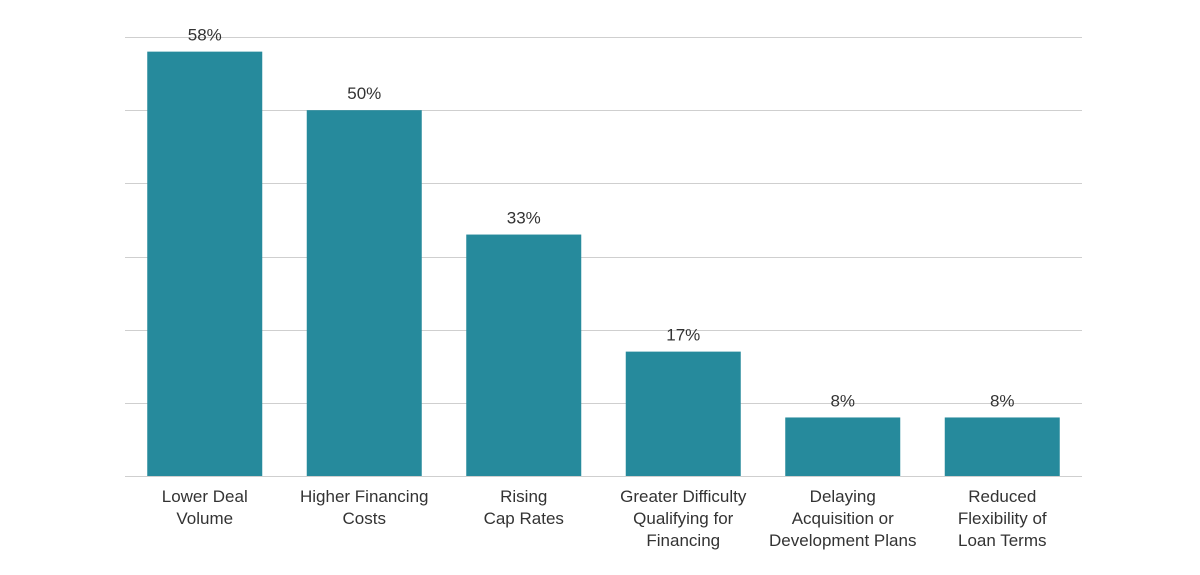 Image resolution: width=1200 pixels, height=575 pixels. What do you see at coordinates (205, 507) in the screenshot?
I see `x-tick-label: Lower Deal Volume` at bounding box center [205, 507].